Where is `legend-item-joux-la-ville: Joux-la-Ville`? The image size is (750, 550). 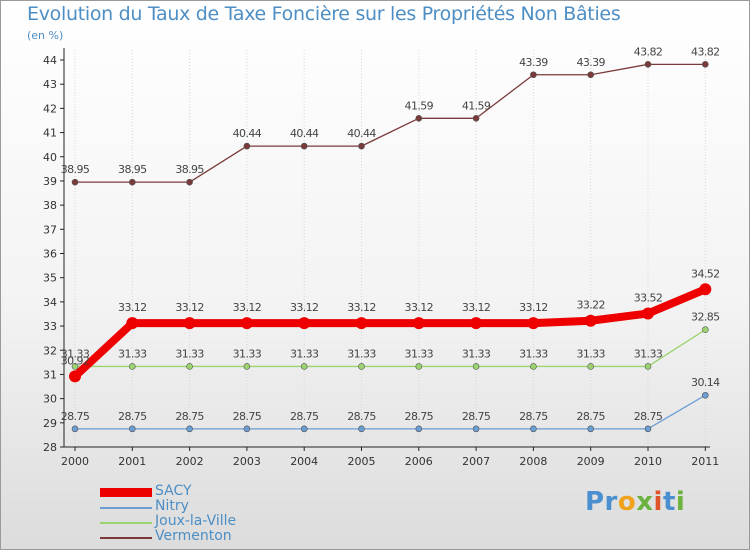
legend-item-joux-la-ville: Joux-la-Ville is located at coordinates (200, 521).